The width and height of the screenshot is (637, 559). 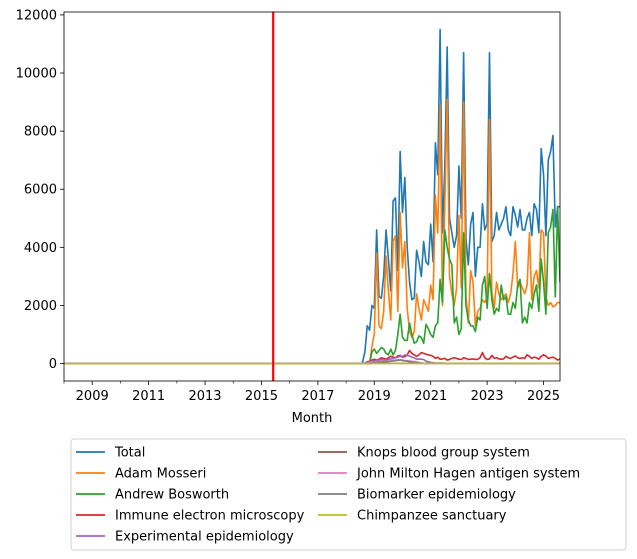 What do you see at coordinates (36, 15) in the screenshot?
I see `y-tick-label: 12000` at bounding box center [36, 15].